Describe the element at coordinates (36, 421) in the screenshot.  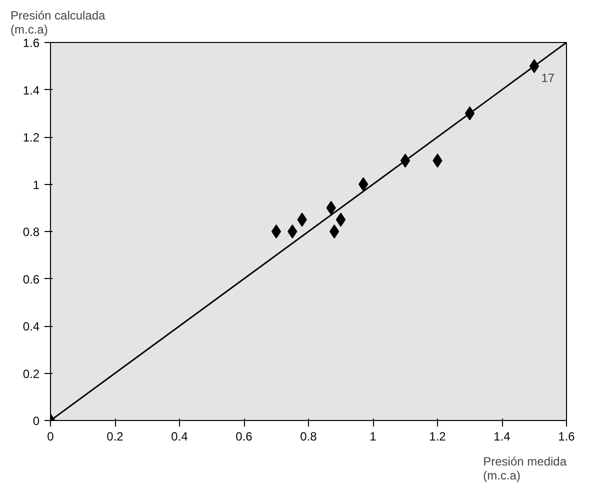
I see `y-tick-label: 0` at that location.